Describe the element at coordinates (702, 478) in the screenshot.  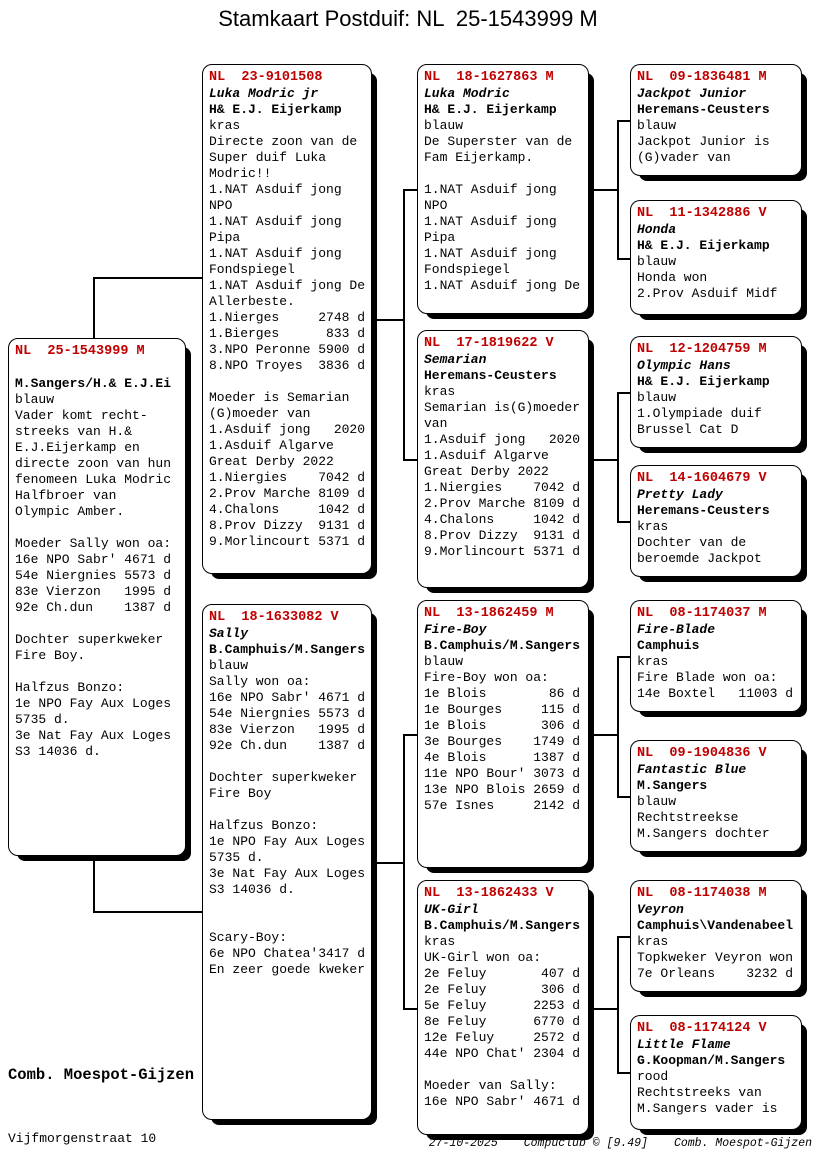
I see `ring-number: NL 14-1604679 V` at that location.